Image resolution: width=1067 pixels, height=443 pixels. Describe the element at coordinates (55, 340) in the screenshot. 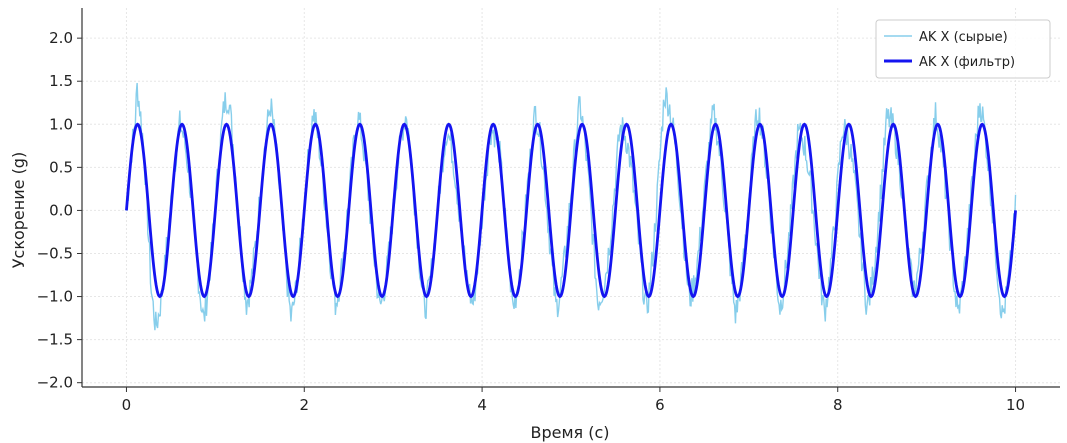

I see `y-tick-label: −1.5` at that location.